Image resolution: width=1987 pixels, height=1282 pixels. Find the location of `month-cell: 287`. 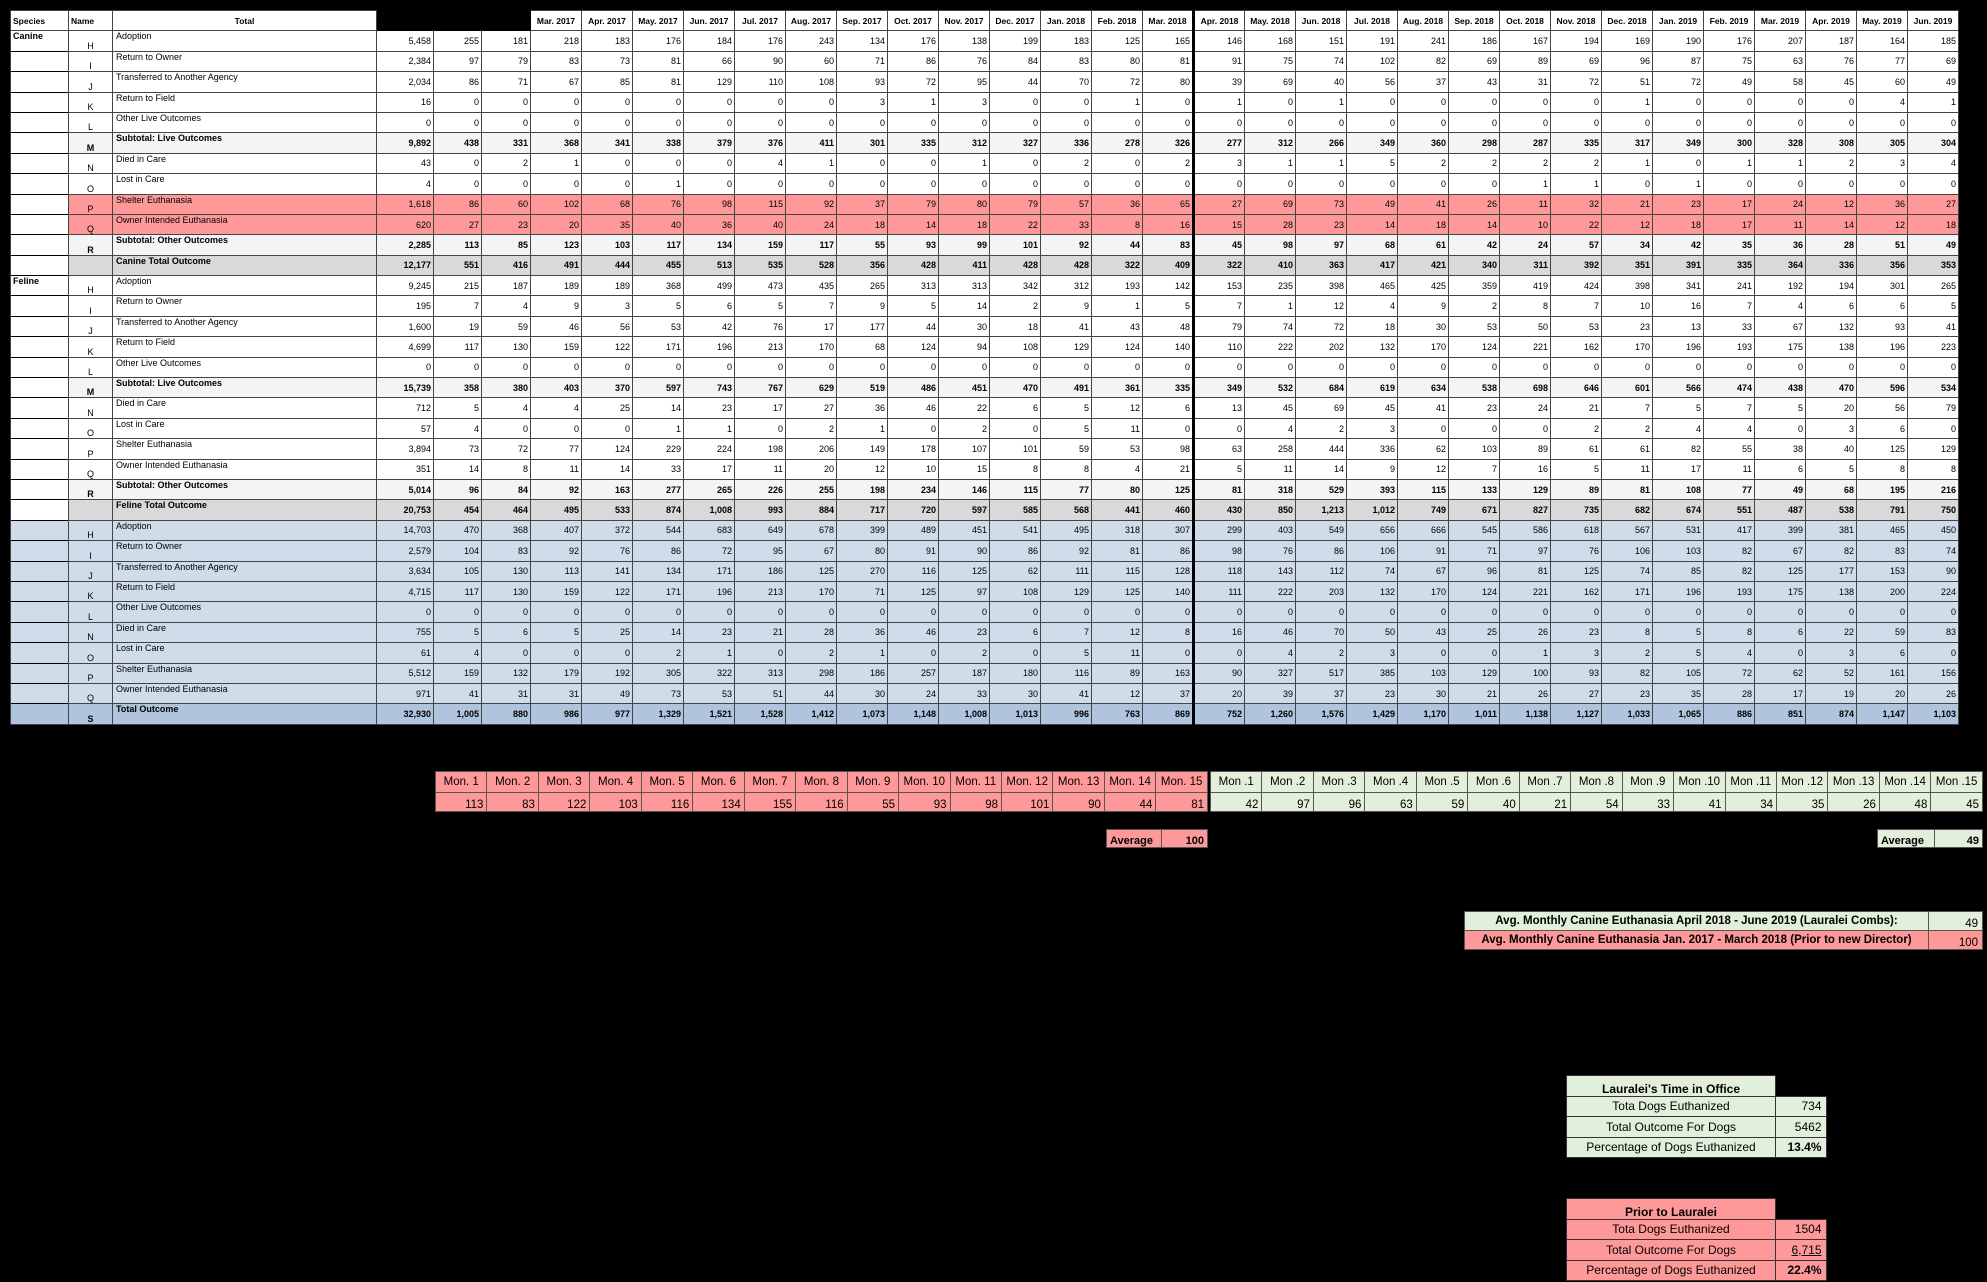

month-cell: 287 is located at coordinates (1525, 143).